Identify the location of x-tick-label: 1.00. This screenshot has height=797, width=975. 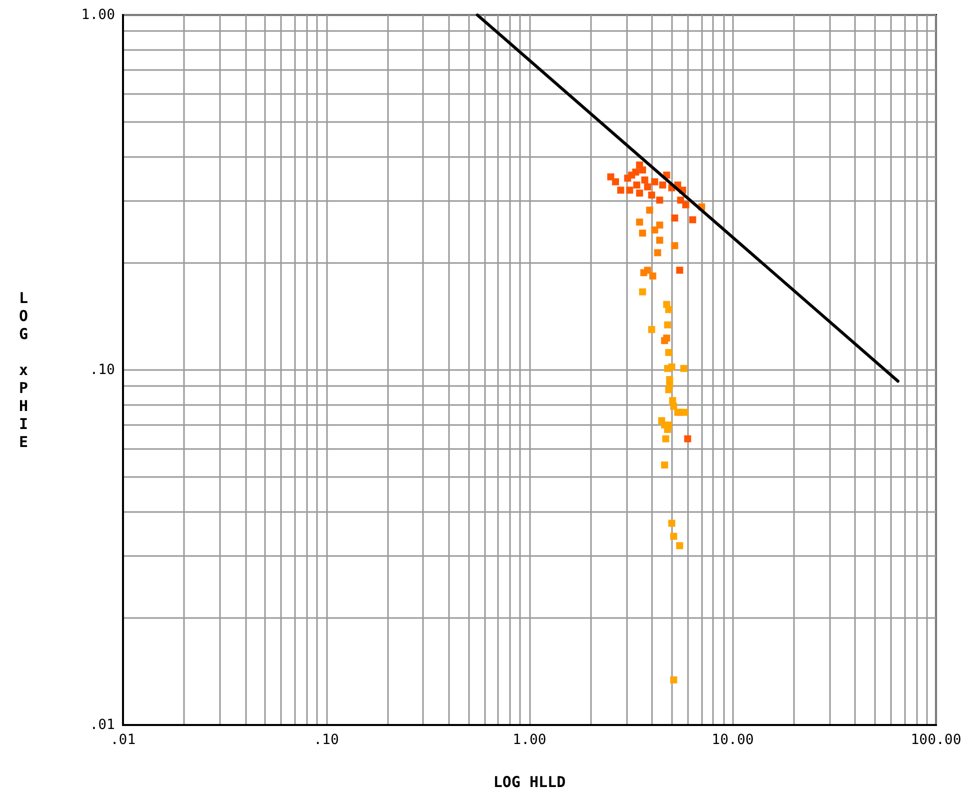
(529, 740).